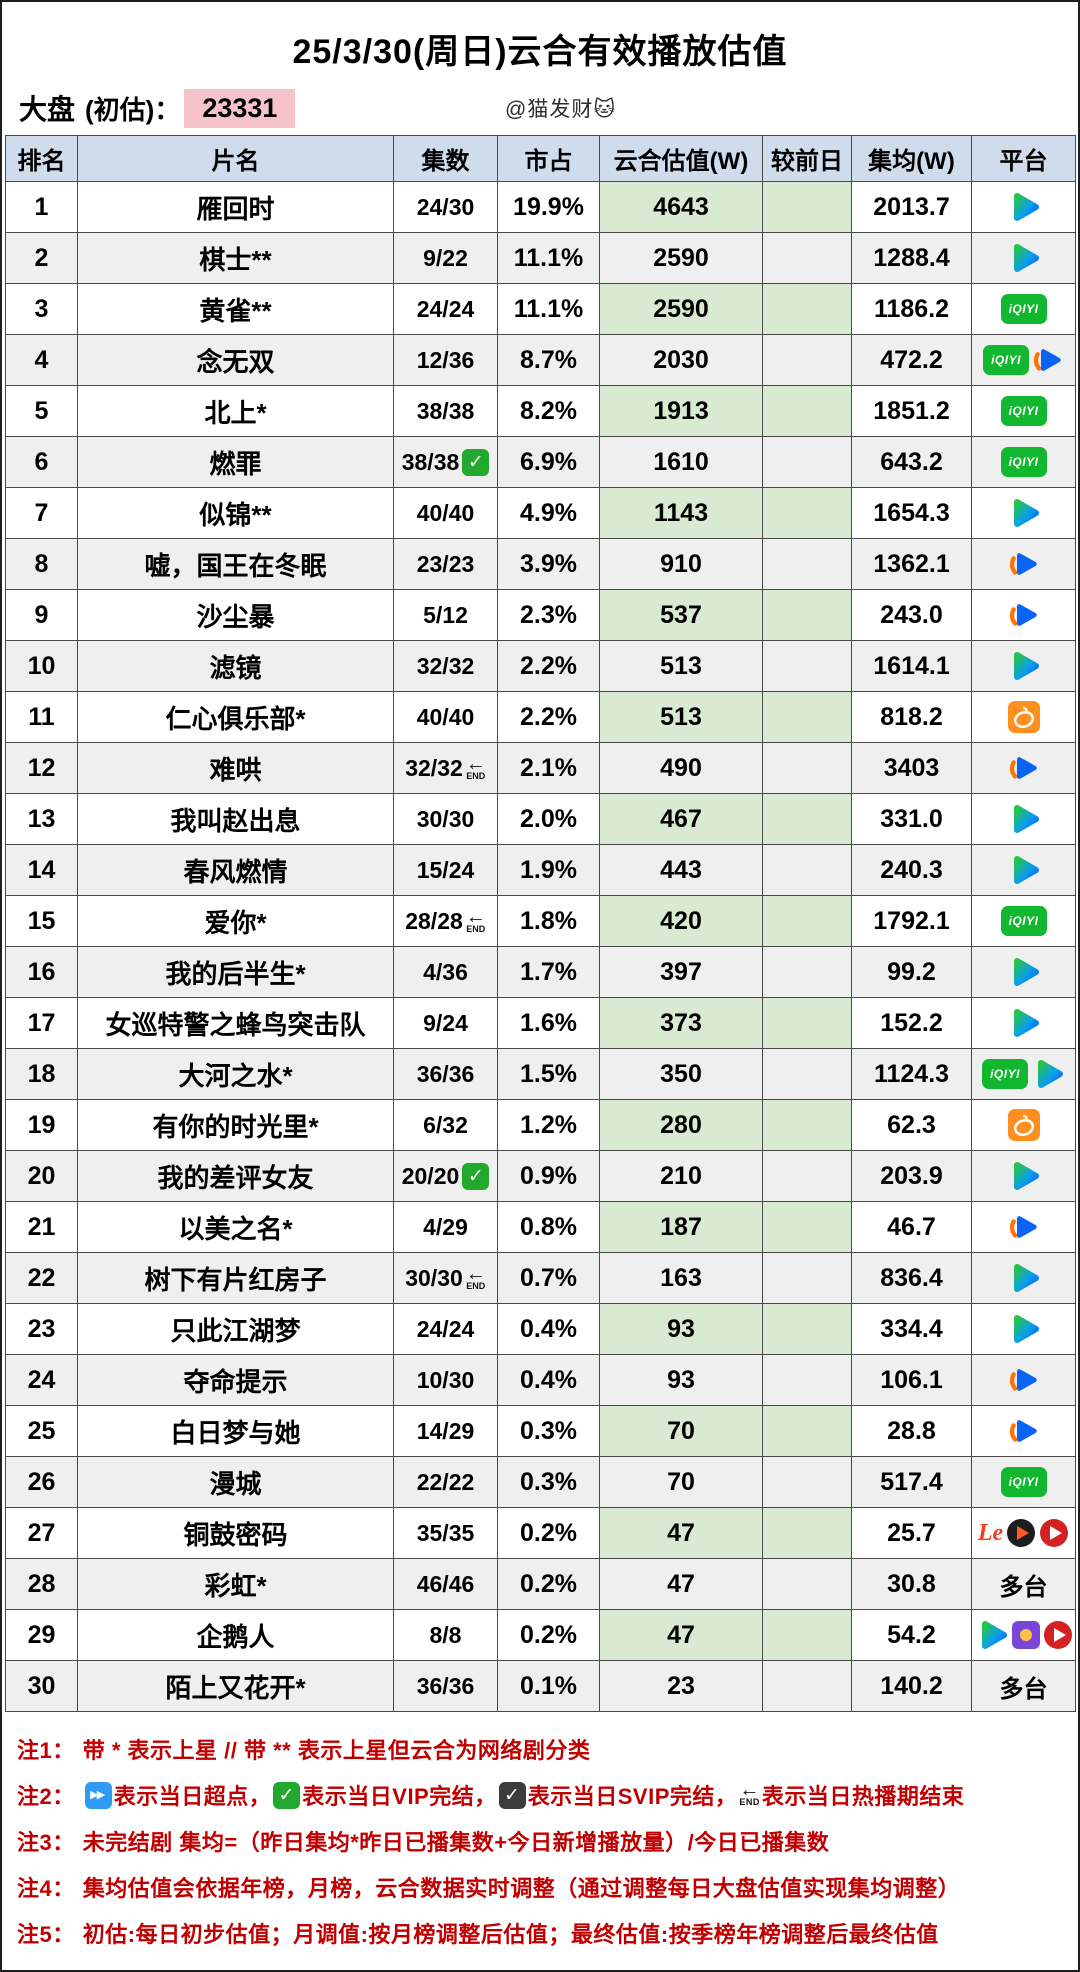 The height and width of the screenshot is (1972, 1080). I want to click on yunhe-estimate-cell: 537, so click(681, 615).